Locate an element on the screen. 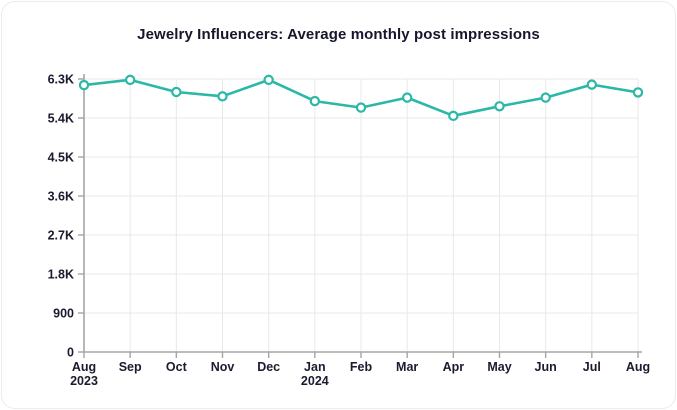 The height and width of the screenshot is (410, 677). y-axis-label: 0 is located at coordinates (70, 353).